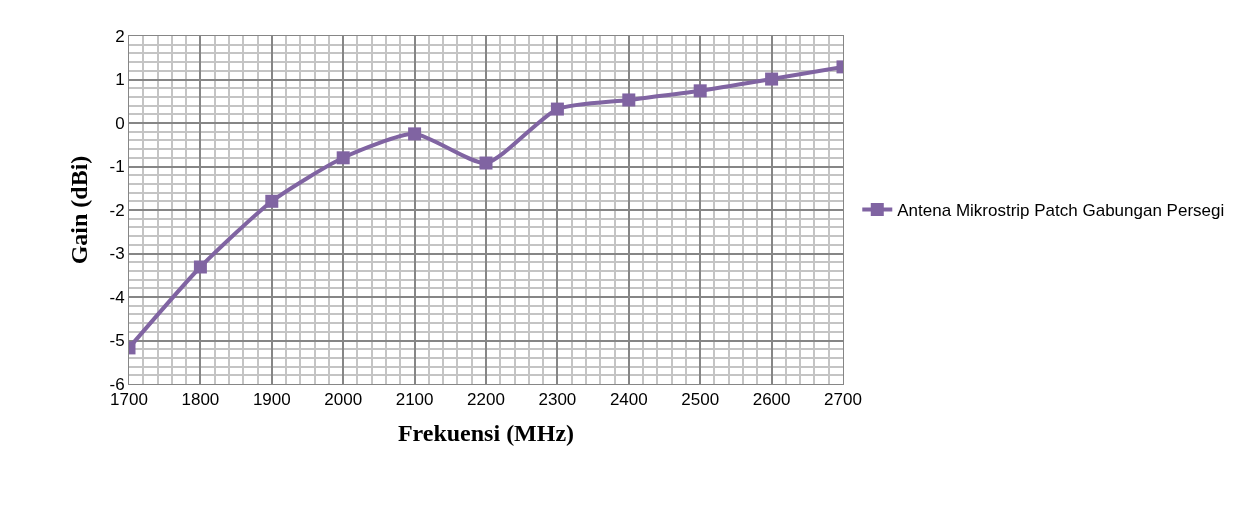 This screenshot has width=1259, height=509. What do you see at coordinates (414, 400) in the screenshot?
I see `x-tick-label: 2100` at bounding box center [414, 400].